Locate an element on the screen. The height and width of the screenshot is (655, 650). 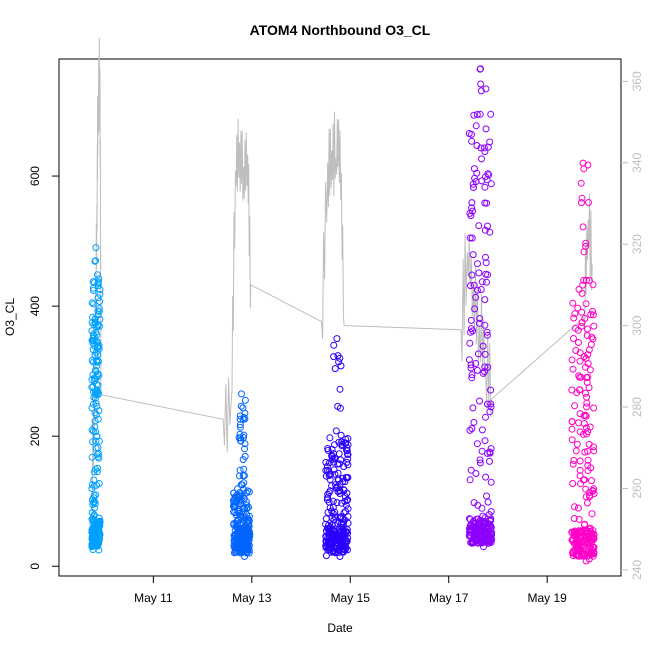
y2-tick-label-1: 260 is located at coordinates (637, 488).